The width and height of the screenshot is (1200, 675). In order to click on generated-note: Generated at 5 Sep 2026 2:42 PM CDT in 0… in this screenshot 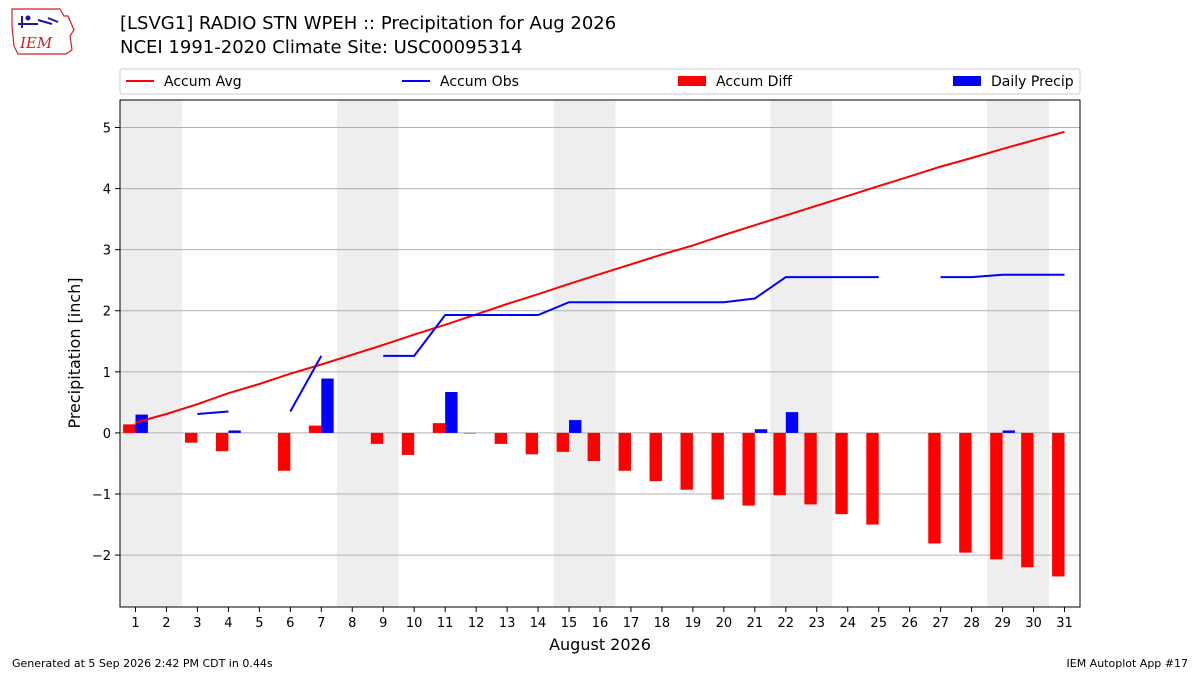, I will do `click(142, 663)`.